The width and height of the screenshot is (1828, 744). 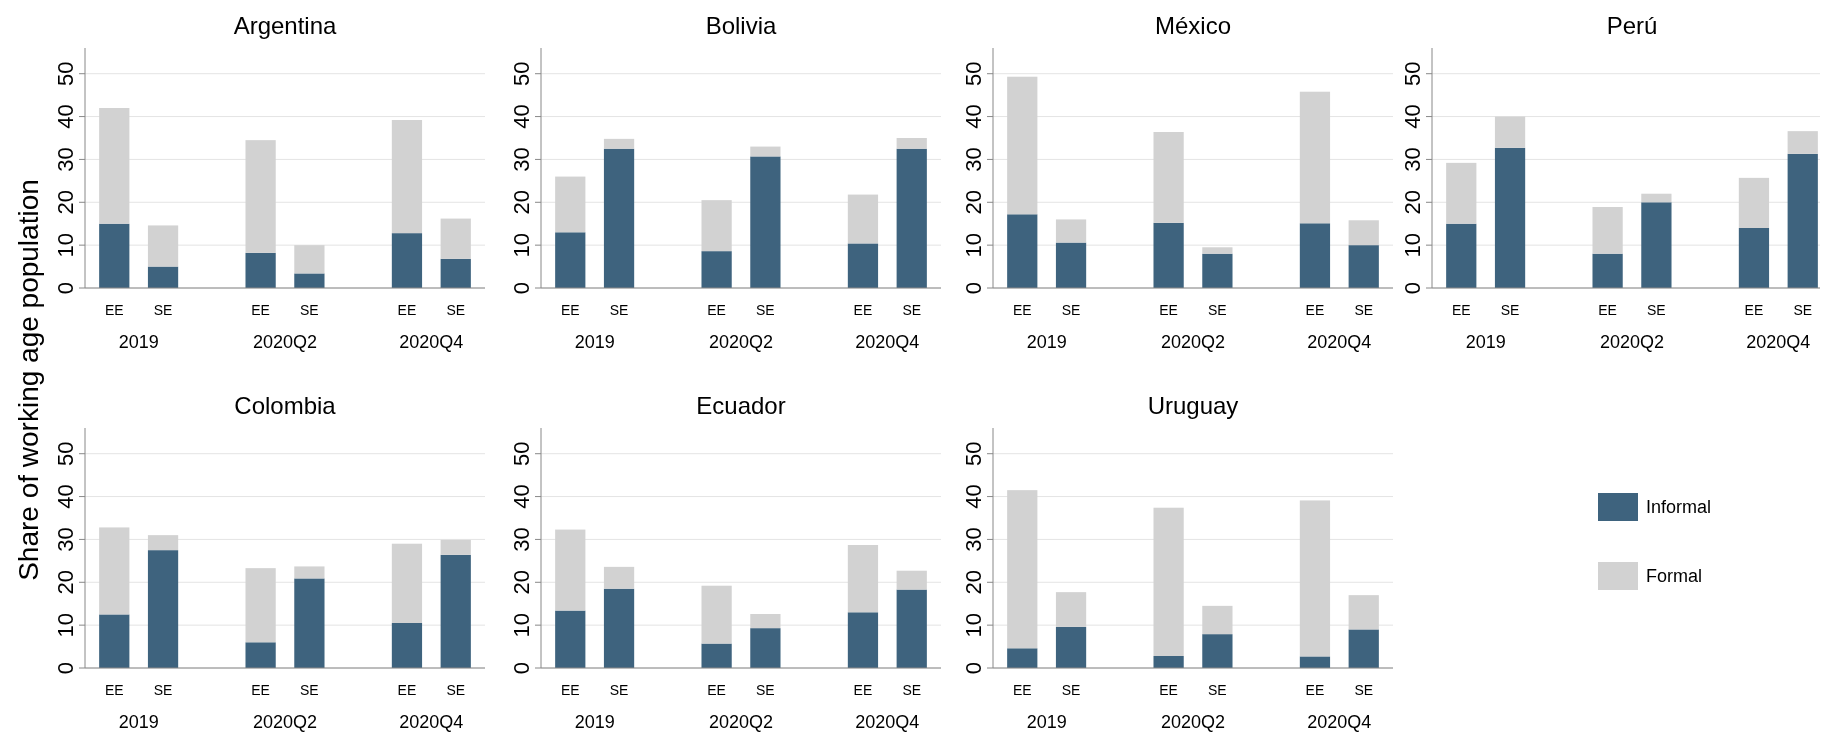 What do you see at coordinates (1679, 507) in the screenshot?
I see `legend-label: Informal` at bounding box center [1679, 507].